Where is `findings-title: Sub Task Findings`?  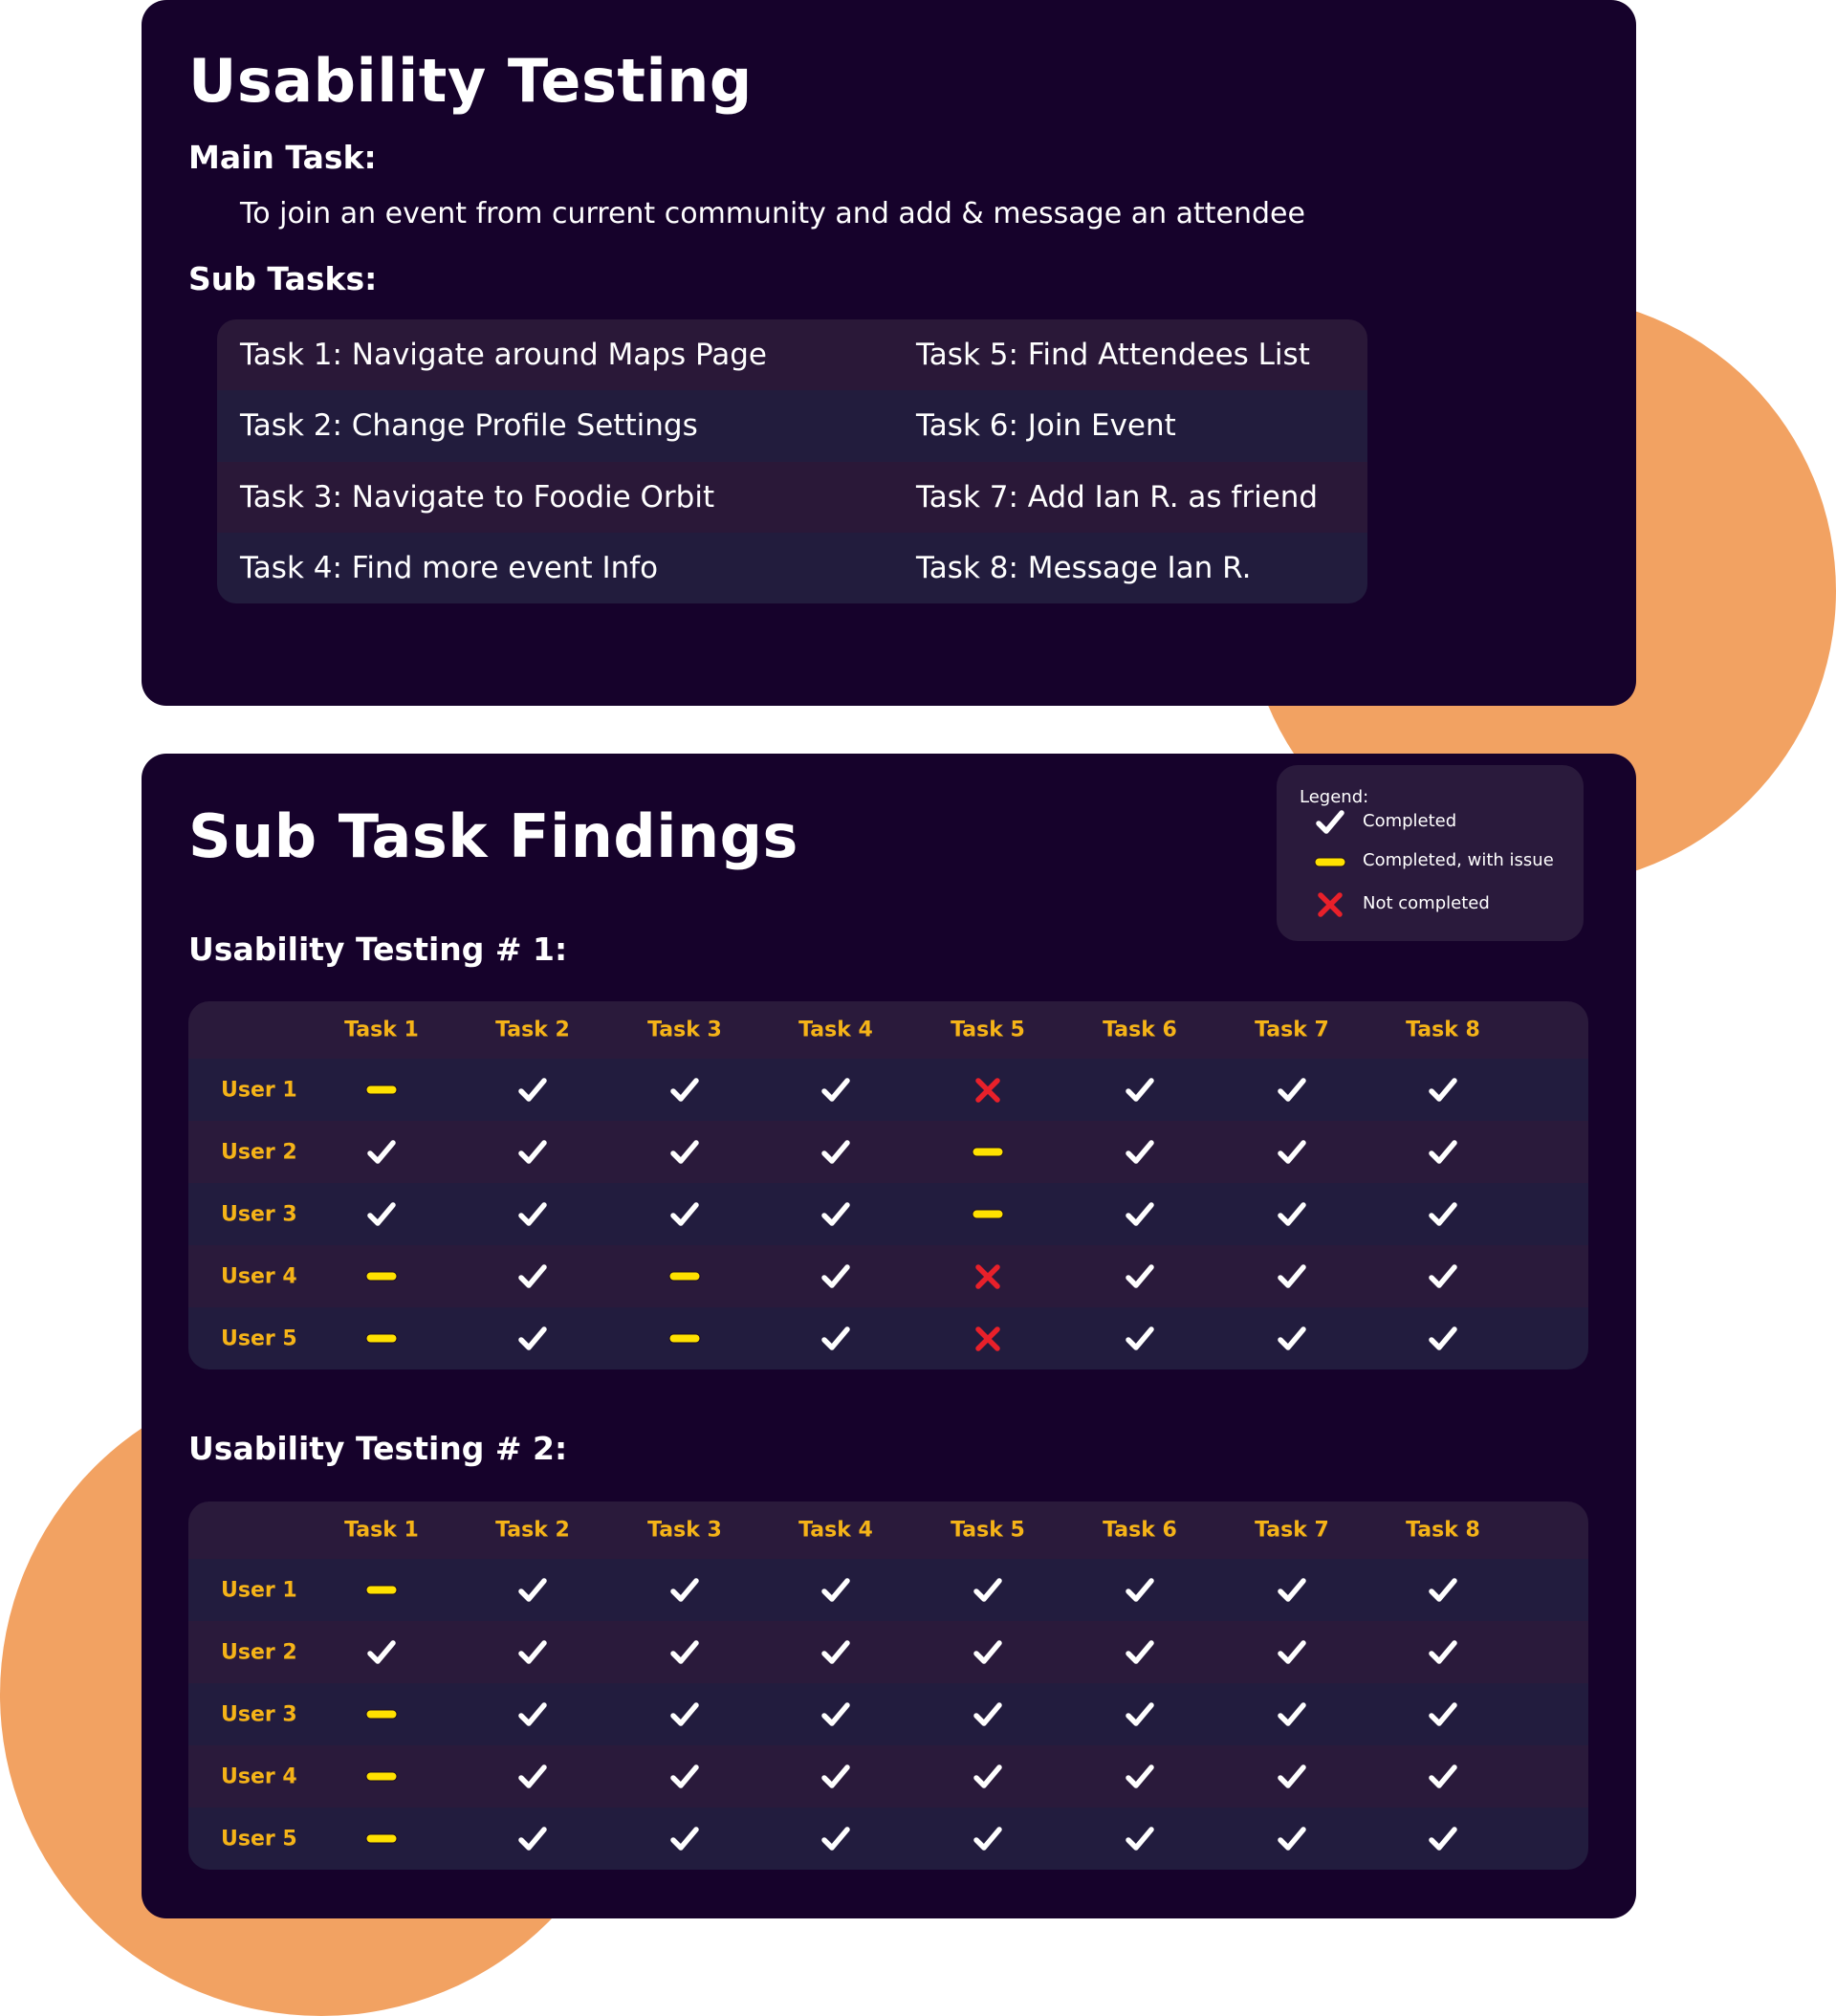 findings-title: Sub Task Findings is located at coordinates (493, 836).